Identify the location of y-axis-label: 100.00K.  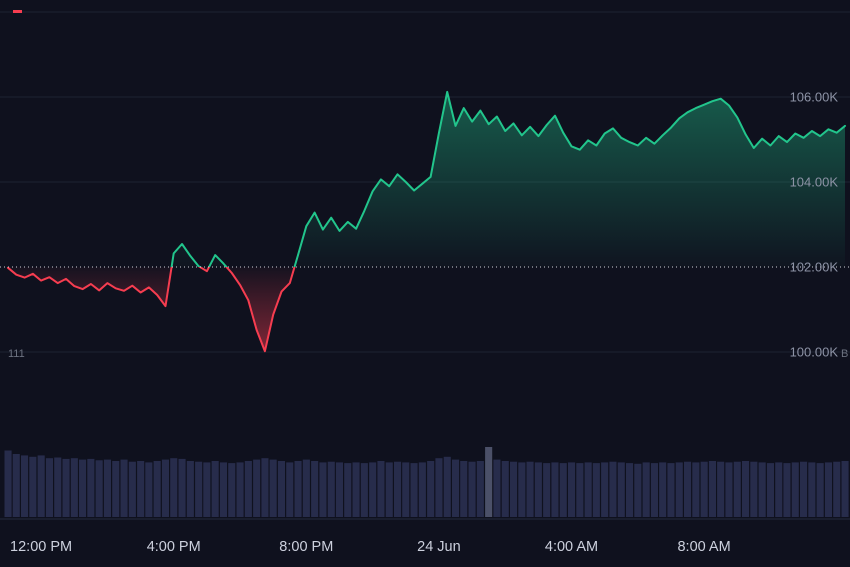
(814, 352).